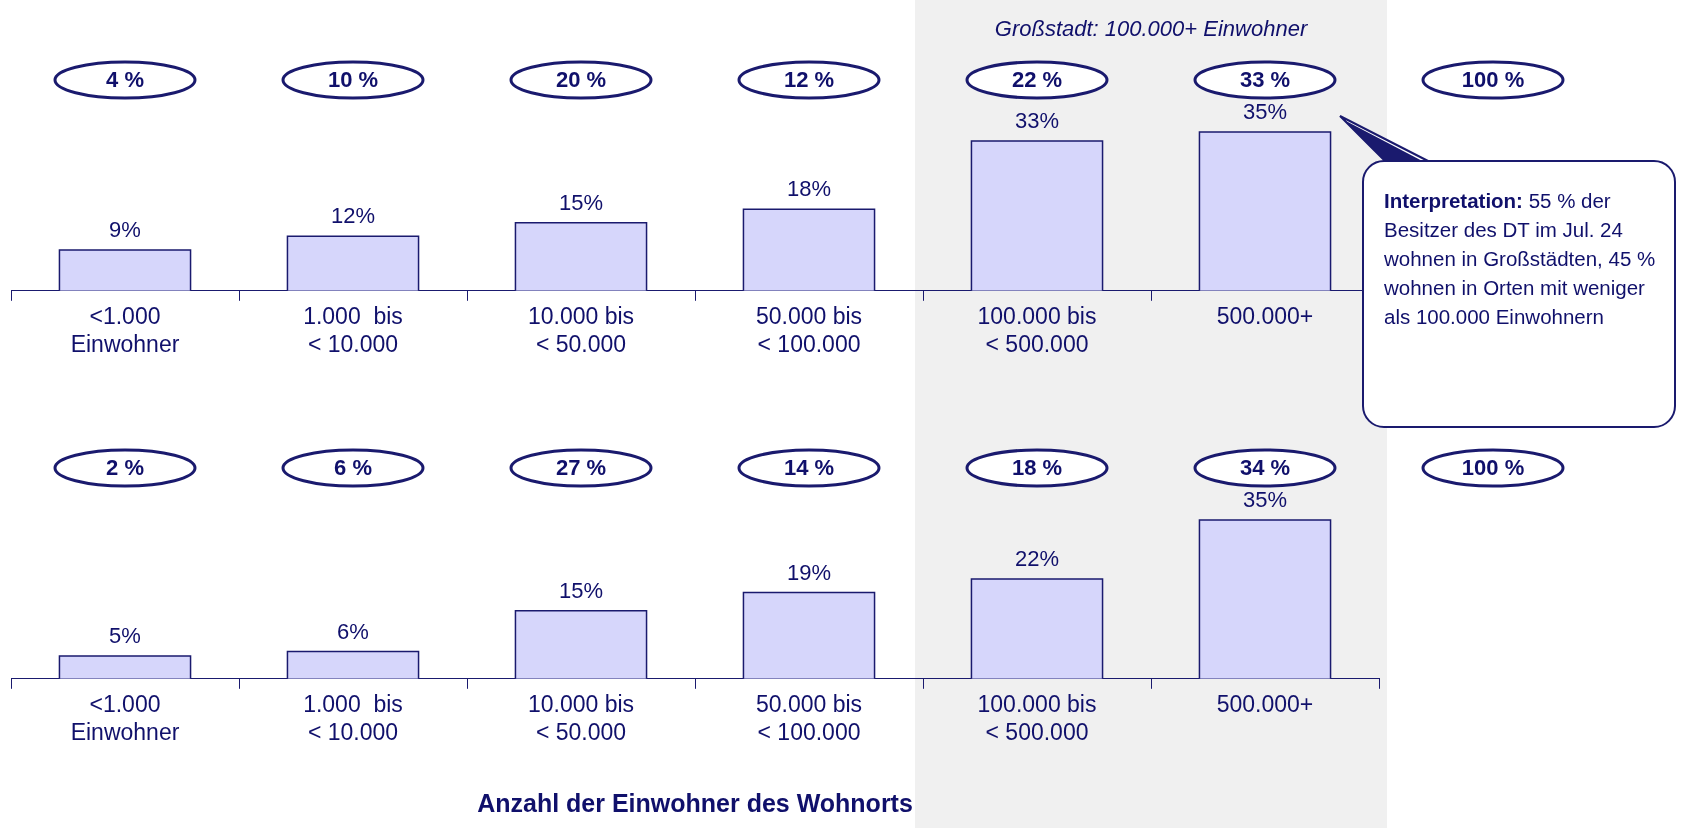  What do you see at coordinates (1265, 468) in the screenshot?
I see `text: 34 %` at bounding box center [1265, 468].